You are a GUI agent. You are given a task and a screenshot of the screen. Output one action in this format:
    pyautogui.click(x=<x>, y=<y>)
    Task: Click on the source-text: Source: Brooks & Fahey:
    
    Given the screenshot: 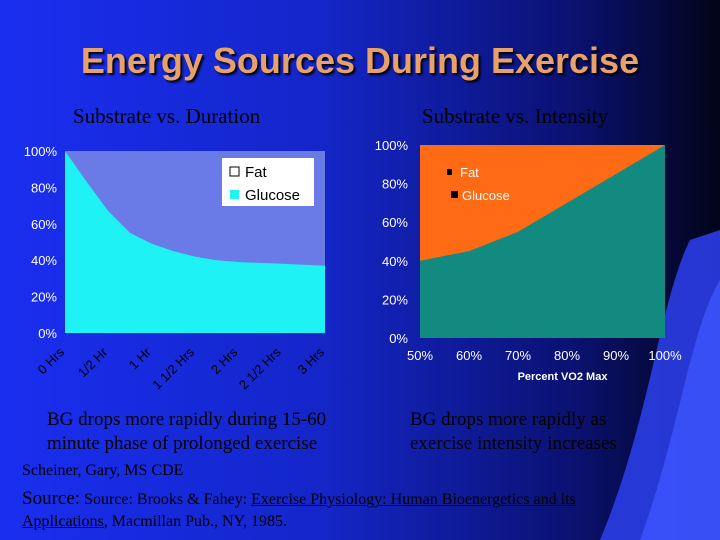 What is the action you would take?
    pyautogui.click(x=166, y=499)
    